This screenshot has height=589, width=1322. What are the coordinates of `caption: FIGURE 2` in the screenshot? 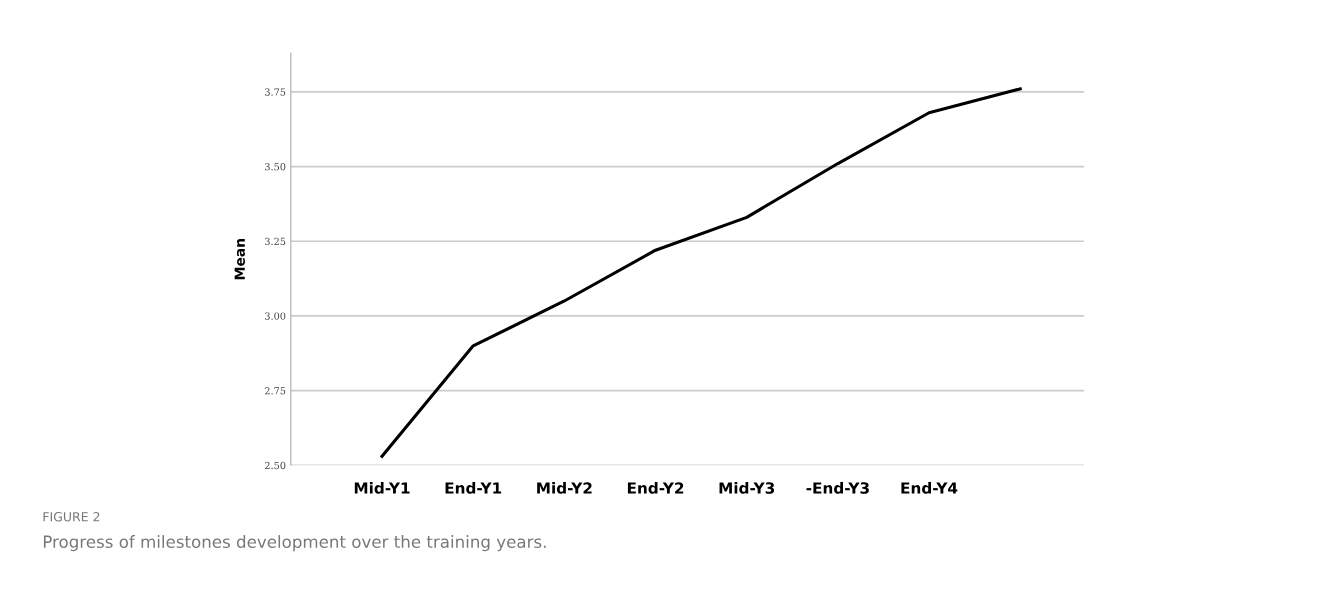 It's located at (71, 516).